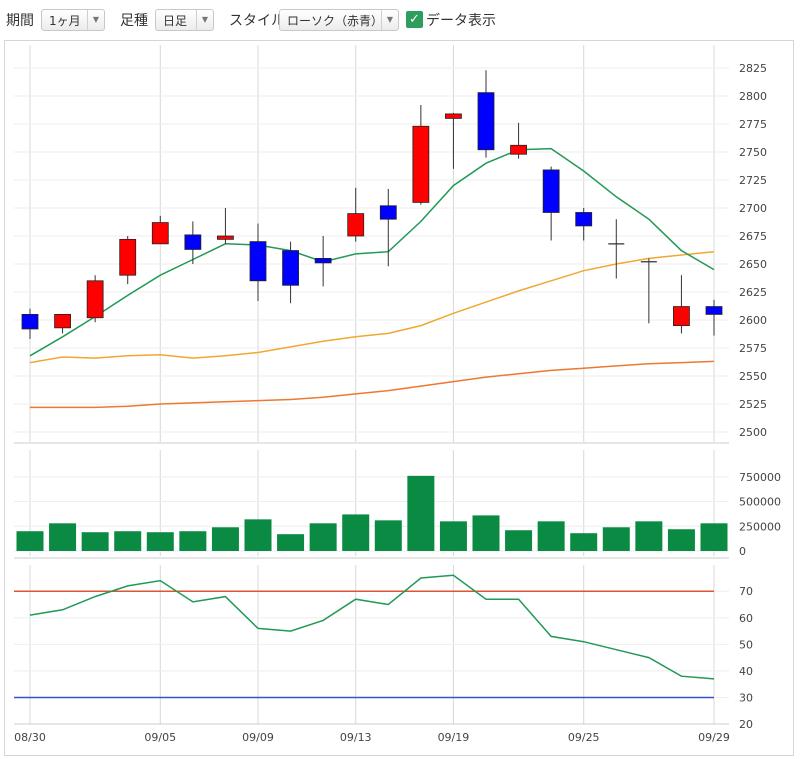  I want to click on y-tick-label: 2825, so click(753, 68).